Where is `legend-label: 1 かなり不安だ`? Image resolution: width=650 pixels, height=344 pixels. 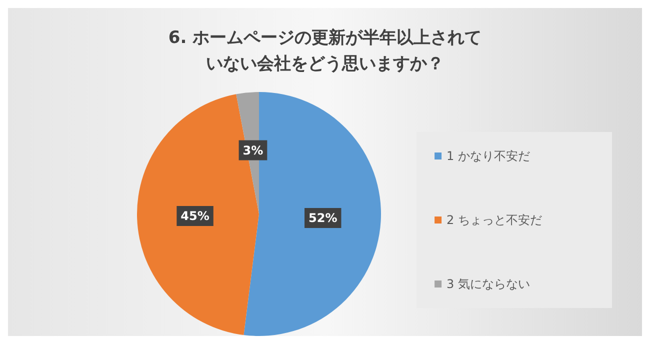
legend-label: 1 かなり不安だ is located at coordinates (488, 156).